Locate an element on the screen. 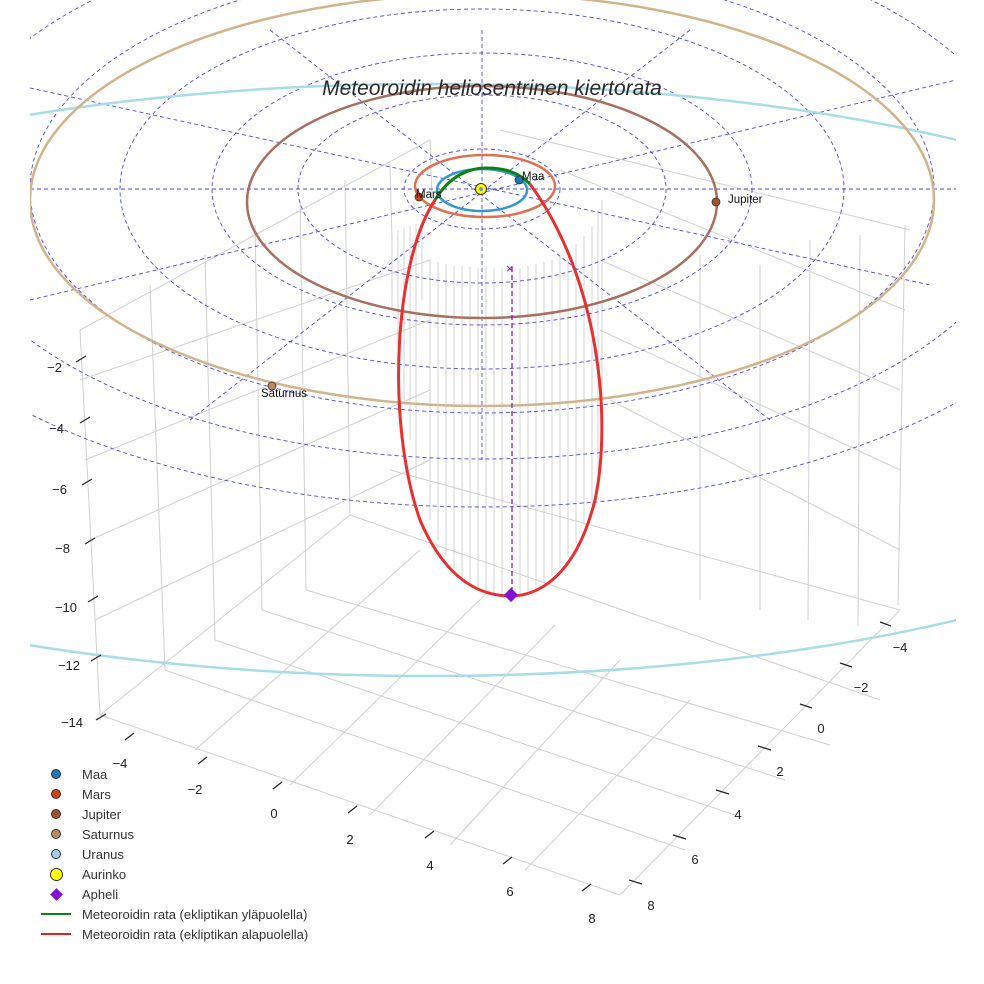  legend-item-uranus: Uranus is located at coordinates (173, 854).